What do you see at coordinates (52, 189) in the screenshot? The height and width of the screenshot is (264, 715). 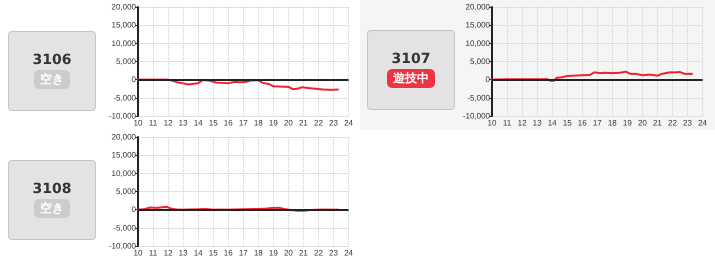 I see `text: 3108` at bounding box center [52, 189].